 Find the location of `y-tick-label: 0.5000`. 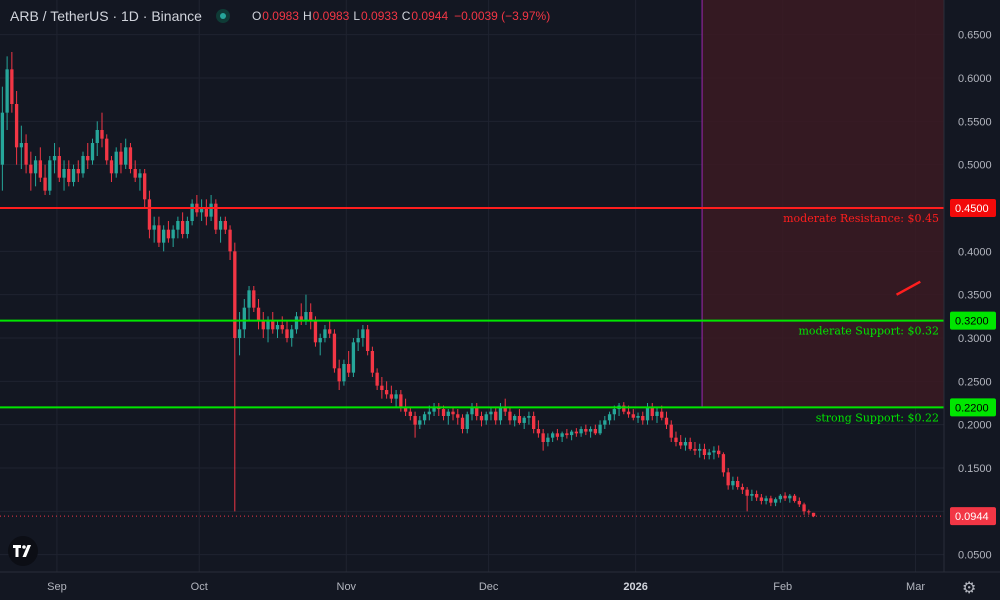

y-tick-label: 0.5000 is located at coordinates (975, 166).